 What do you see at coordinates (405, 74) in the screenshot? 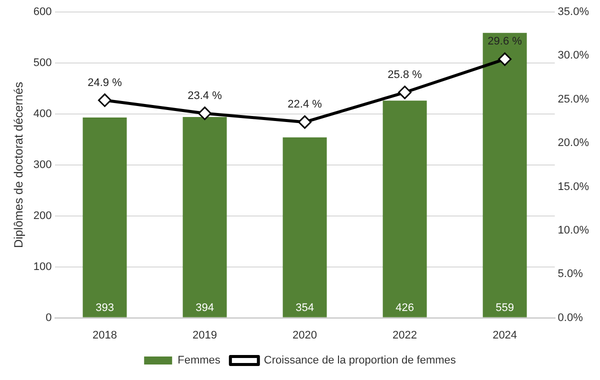
I see `data-label: 25.8 %` at bounding box center [405, 74].